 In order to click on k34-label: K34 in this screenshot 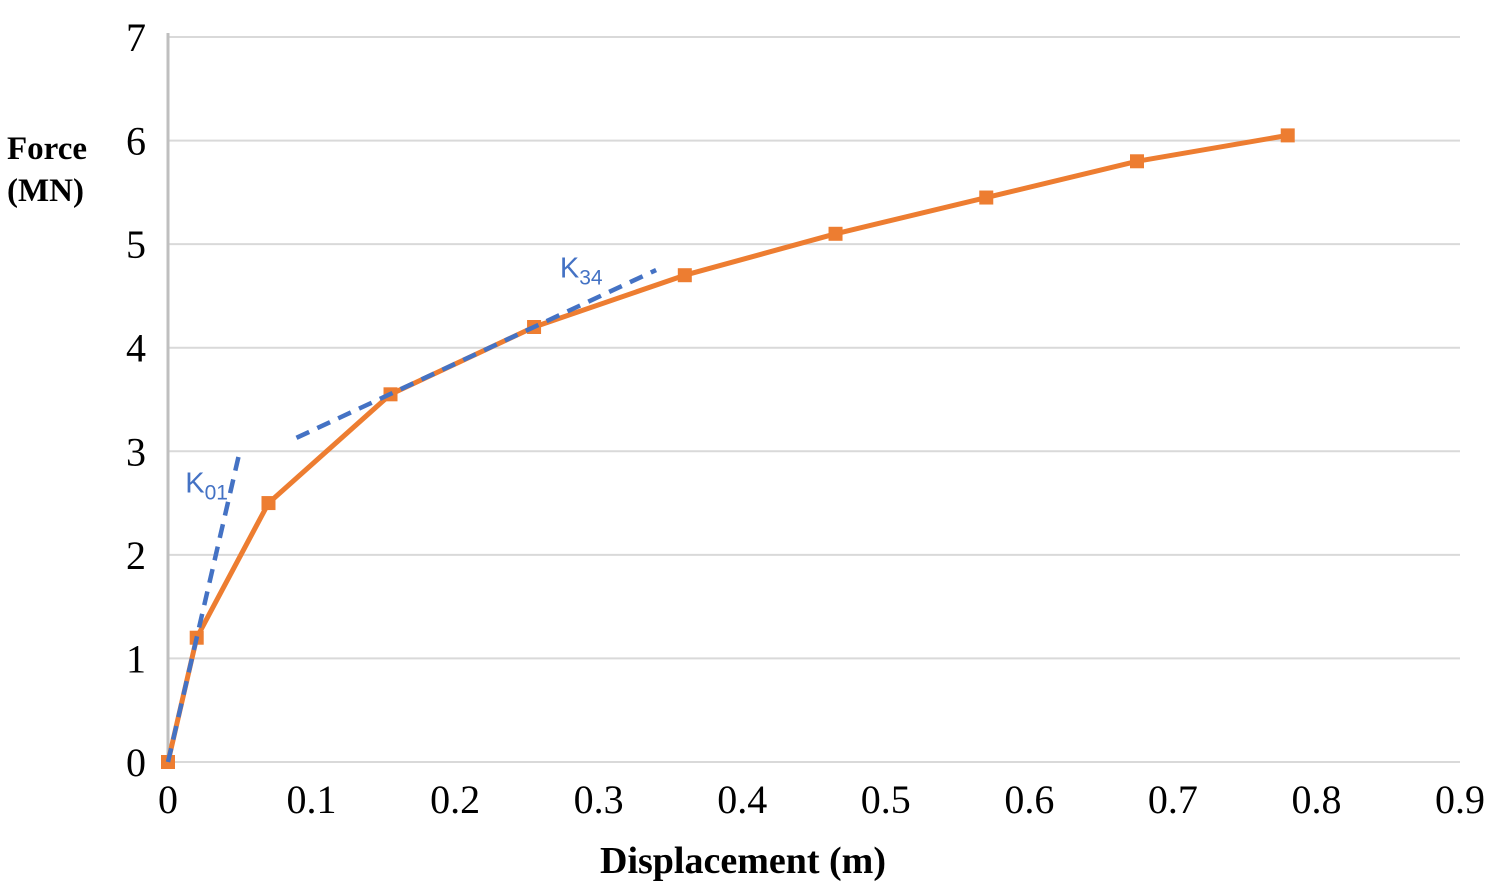, I will do `click(581, 270)`.